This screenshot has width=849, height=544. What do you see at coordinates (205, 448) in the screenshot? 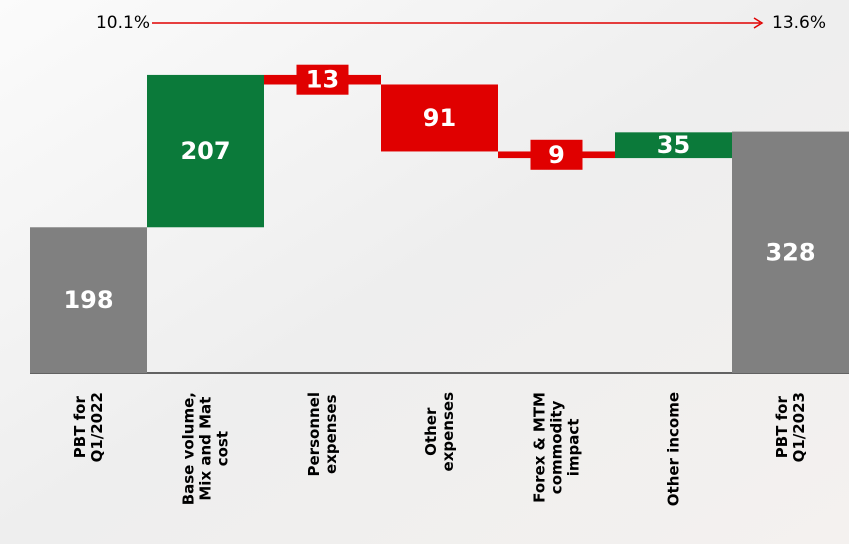
I see `x-tick-label: Base volume,Mix and Matcost` at bounding box center [205, 448].